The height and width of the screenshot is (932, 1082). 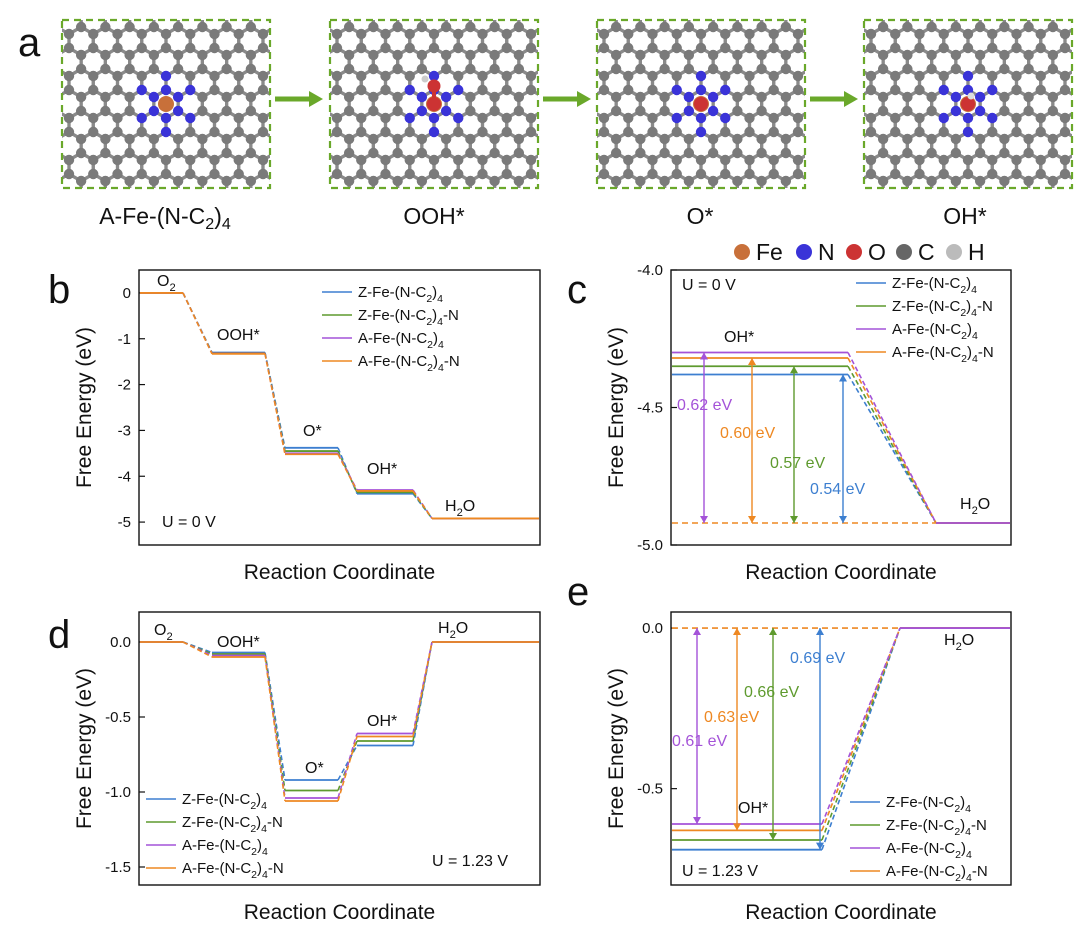 What do you see at coordinates (124, 476) in the screenshot?
I see `y-tick-label: -4` at bounding box center [124, 476].